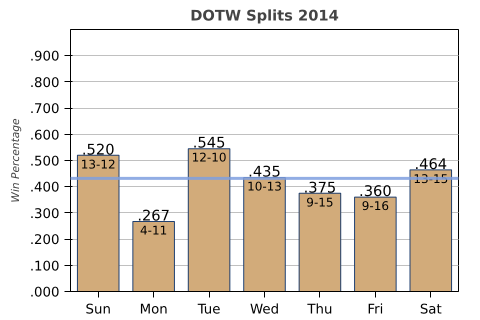 This screenshot has width=480, height=320. I want to click on y-tick-label: .300, so click(45, 214).